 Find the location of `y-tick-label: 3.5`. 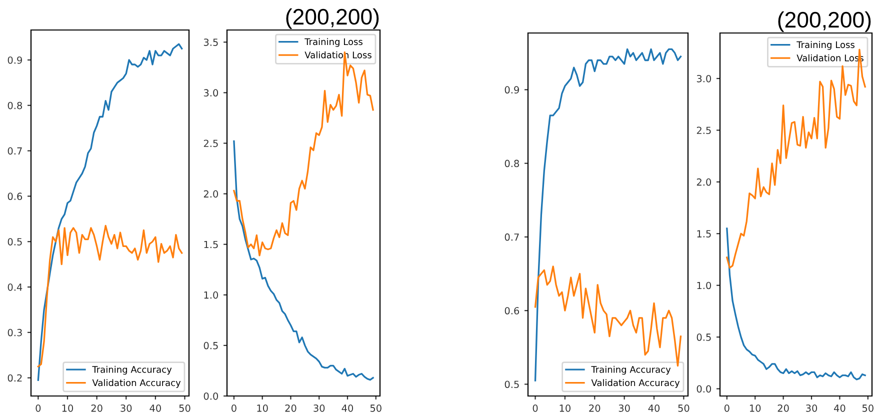

y-tick-label: 3.5 is located at coordinates (211, 42).